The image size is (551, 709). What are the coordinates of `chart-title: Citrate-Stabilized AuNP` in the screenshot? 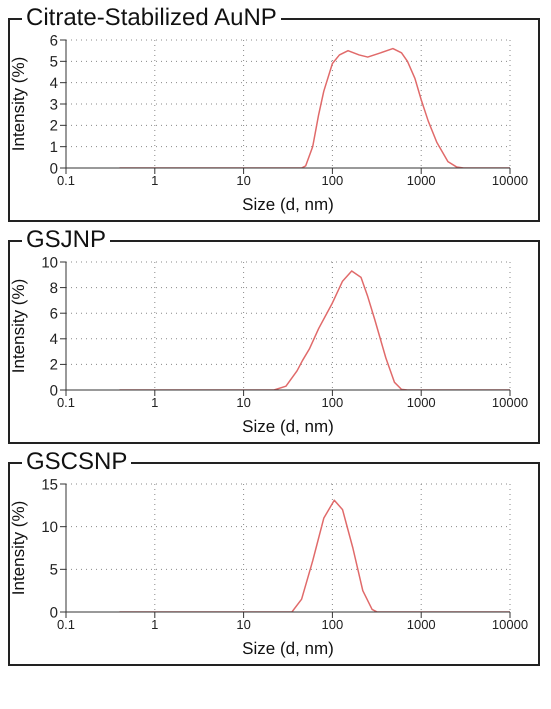 It's located at (151, 18).